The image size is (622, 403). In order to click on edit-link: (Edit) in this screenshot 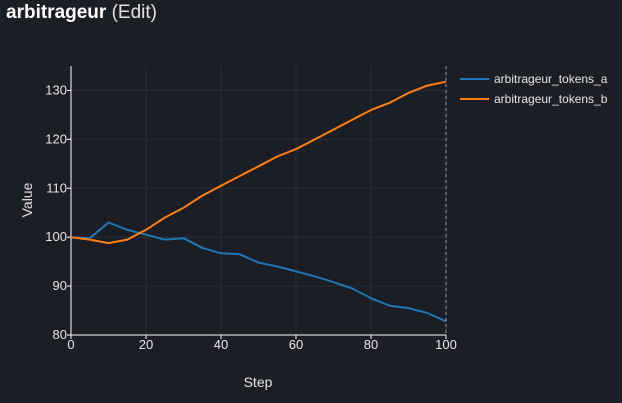, I will do `click(134, 12)`.